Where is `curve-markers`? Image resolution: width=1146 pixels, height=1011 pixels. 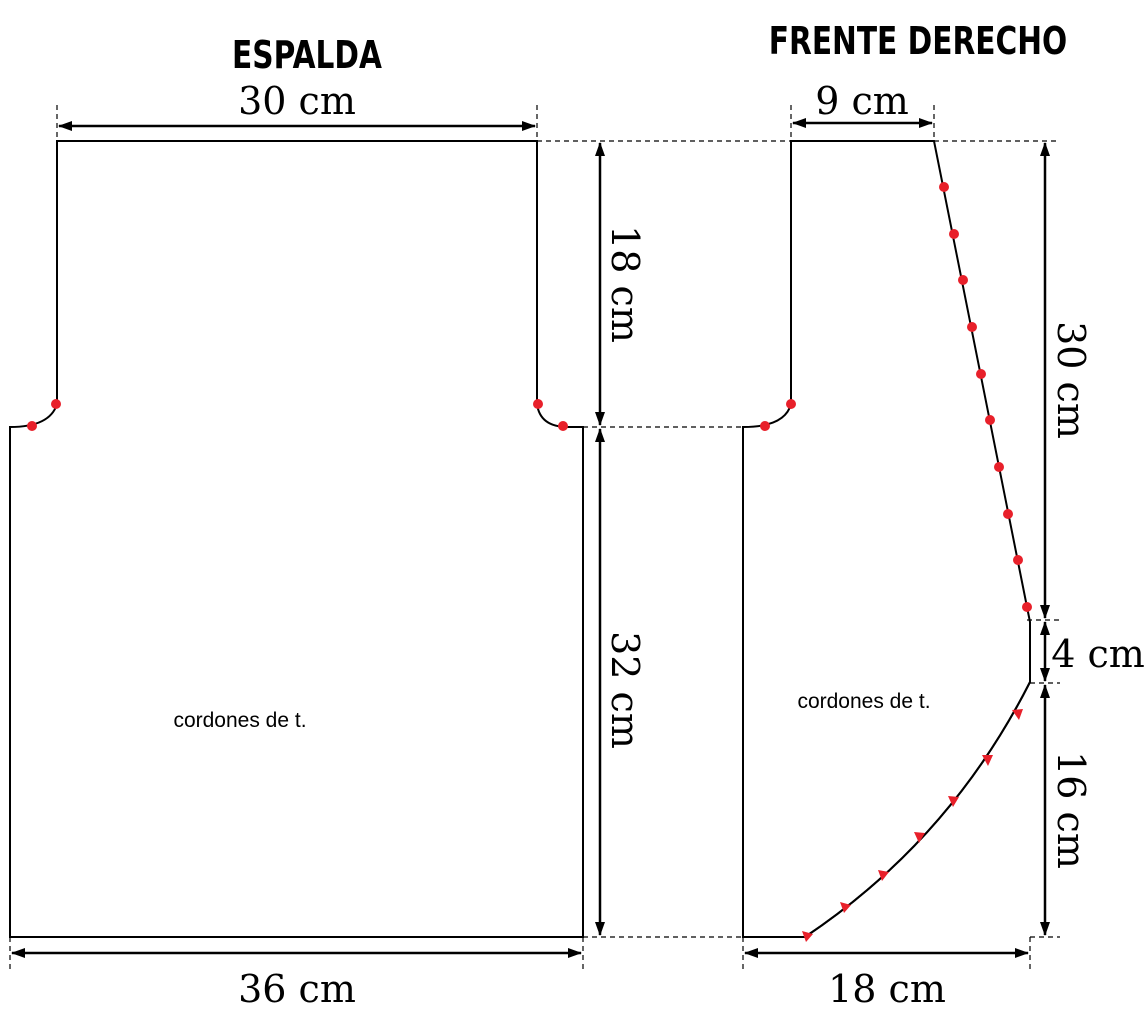
curve-markers is located at coordinates (912, 825).